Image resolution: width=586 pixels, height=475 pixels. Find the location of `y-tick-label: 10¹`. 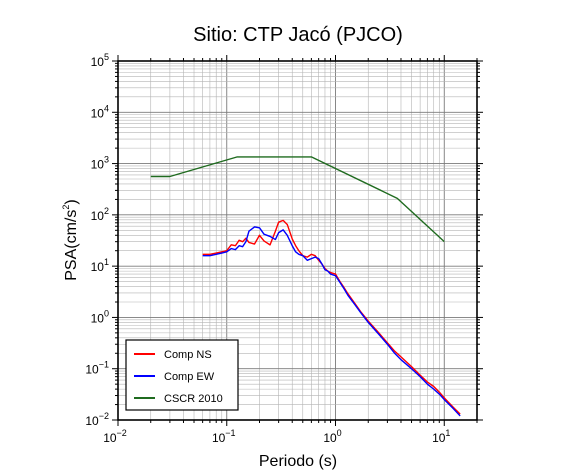

y-tick-label: 10¹ is located at coordinates (100, 265).